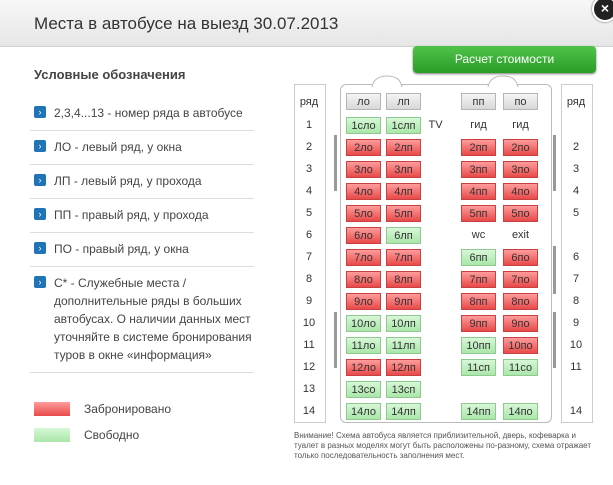  What do you see at coordinates (309, 191) in the screenshot?
I see `row-number-left: 4` at bounding box center [309, 191].